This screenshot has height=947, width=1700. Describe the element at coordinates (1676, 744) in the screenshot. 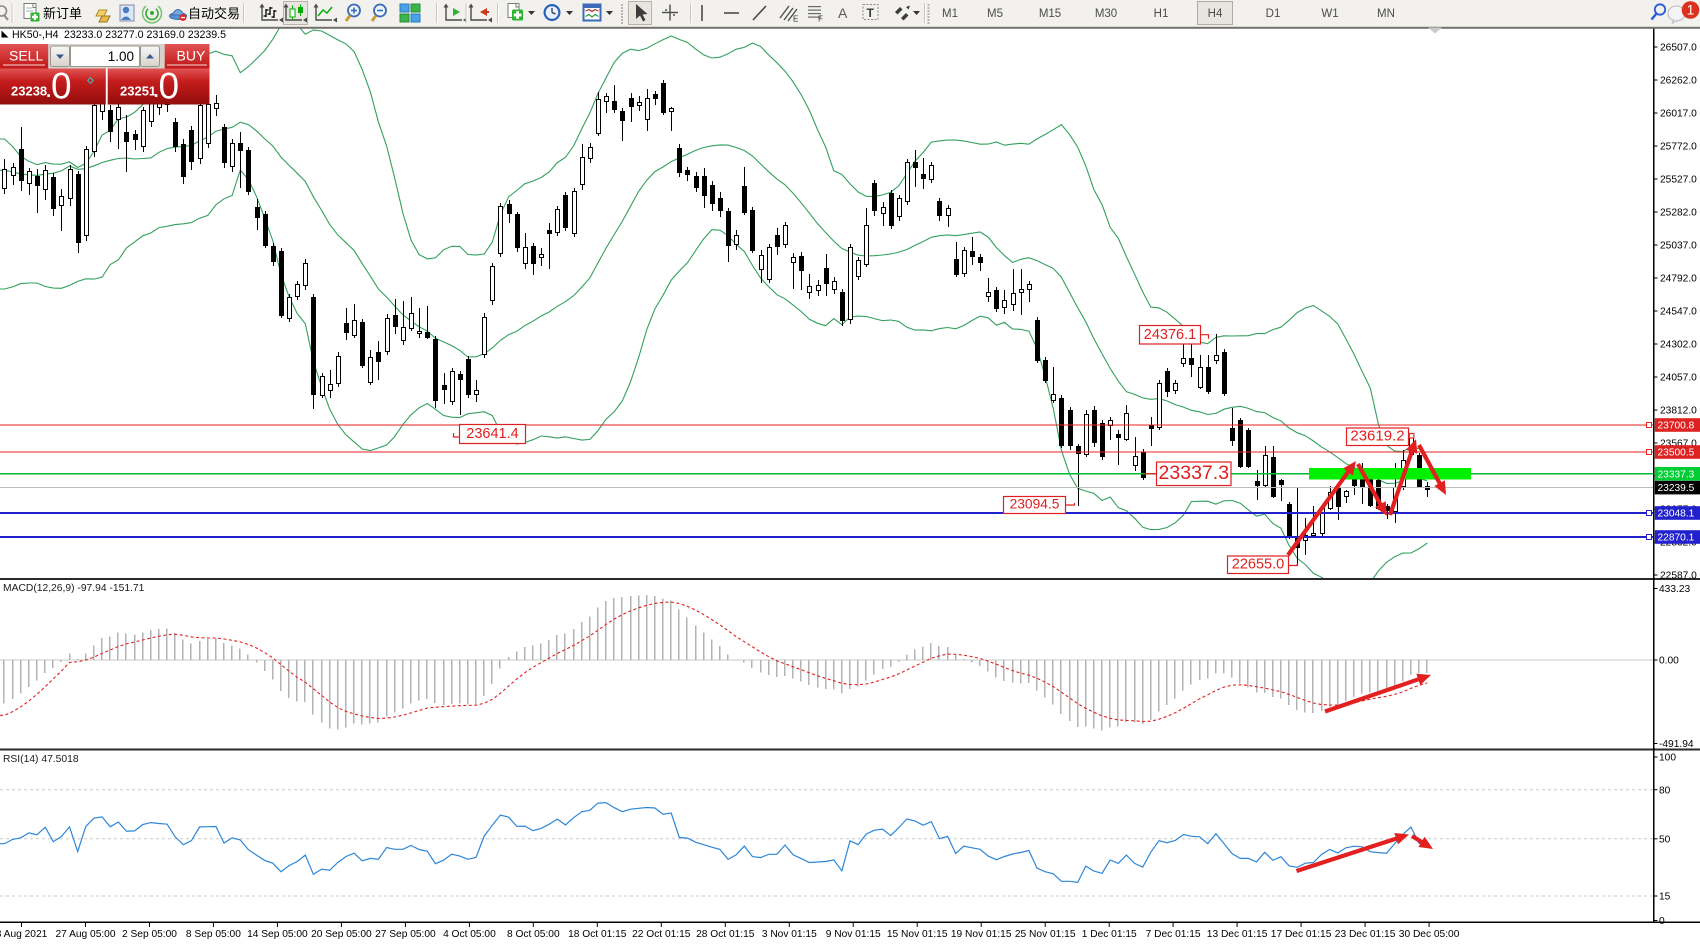

I see `svg-text: -491.94` at that location.